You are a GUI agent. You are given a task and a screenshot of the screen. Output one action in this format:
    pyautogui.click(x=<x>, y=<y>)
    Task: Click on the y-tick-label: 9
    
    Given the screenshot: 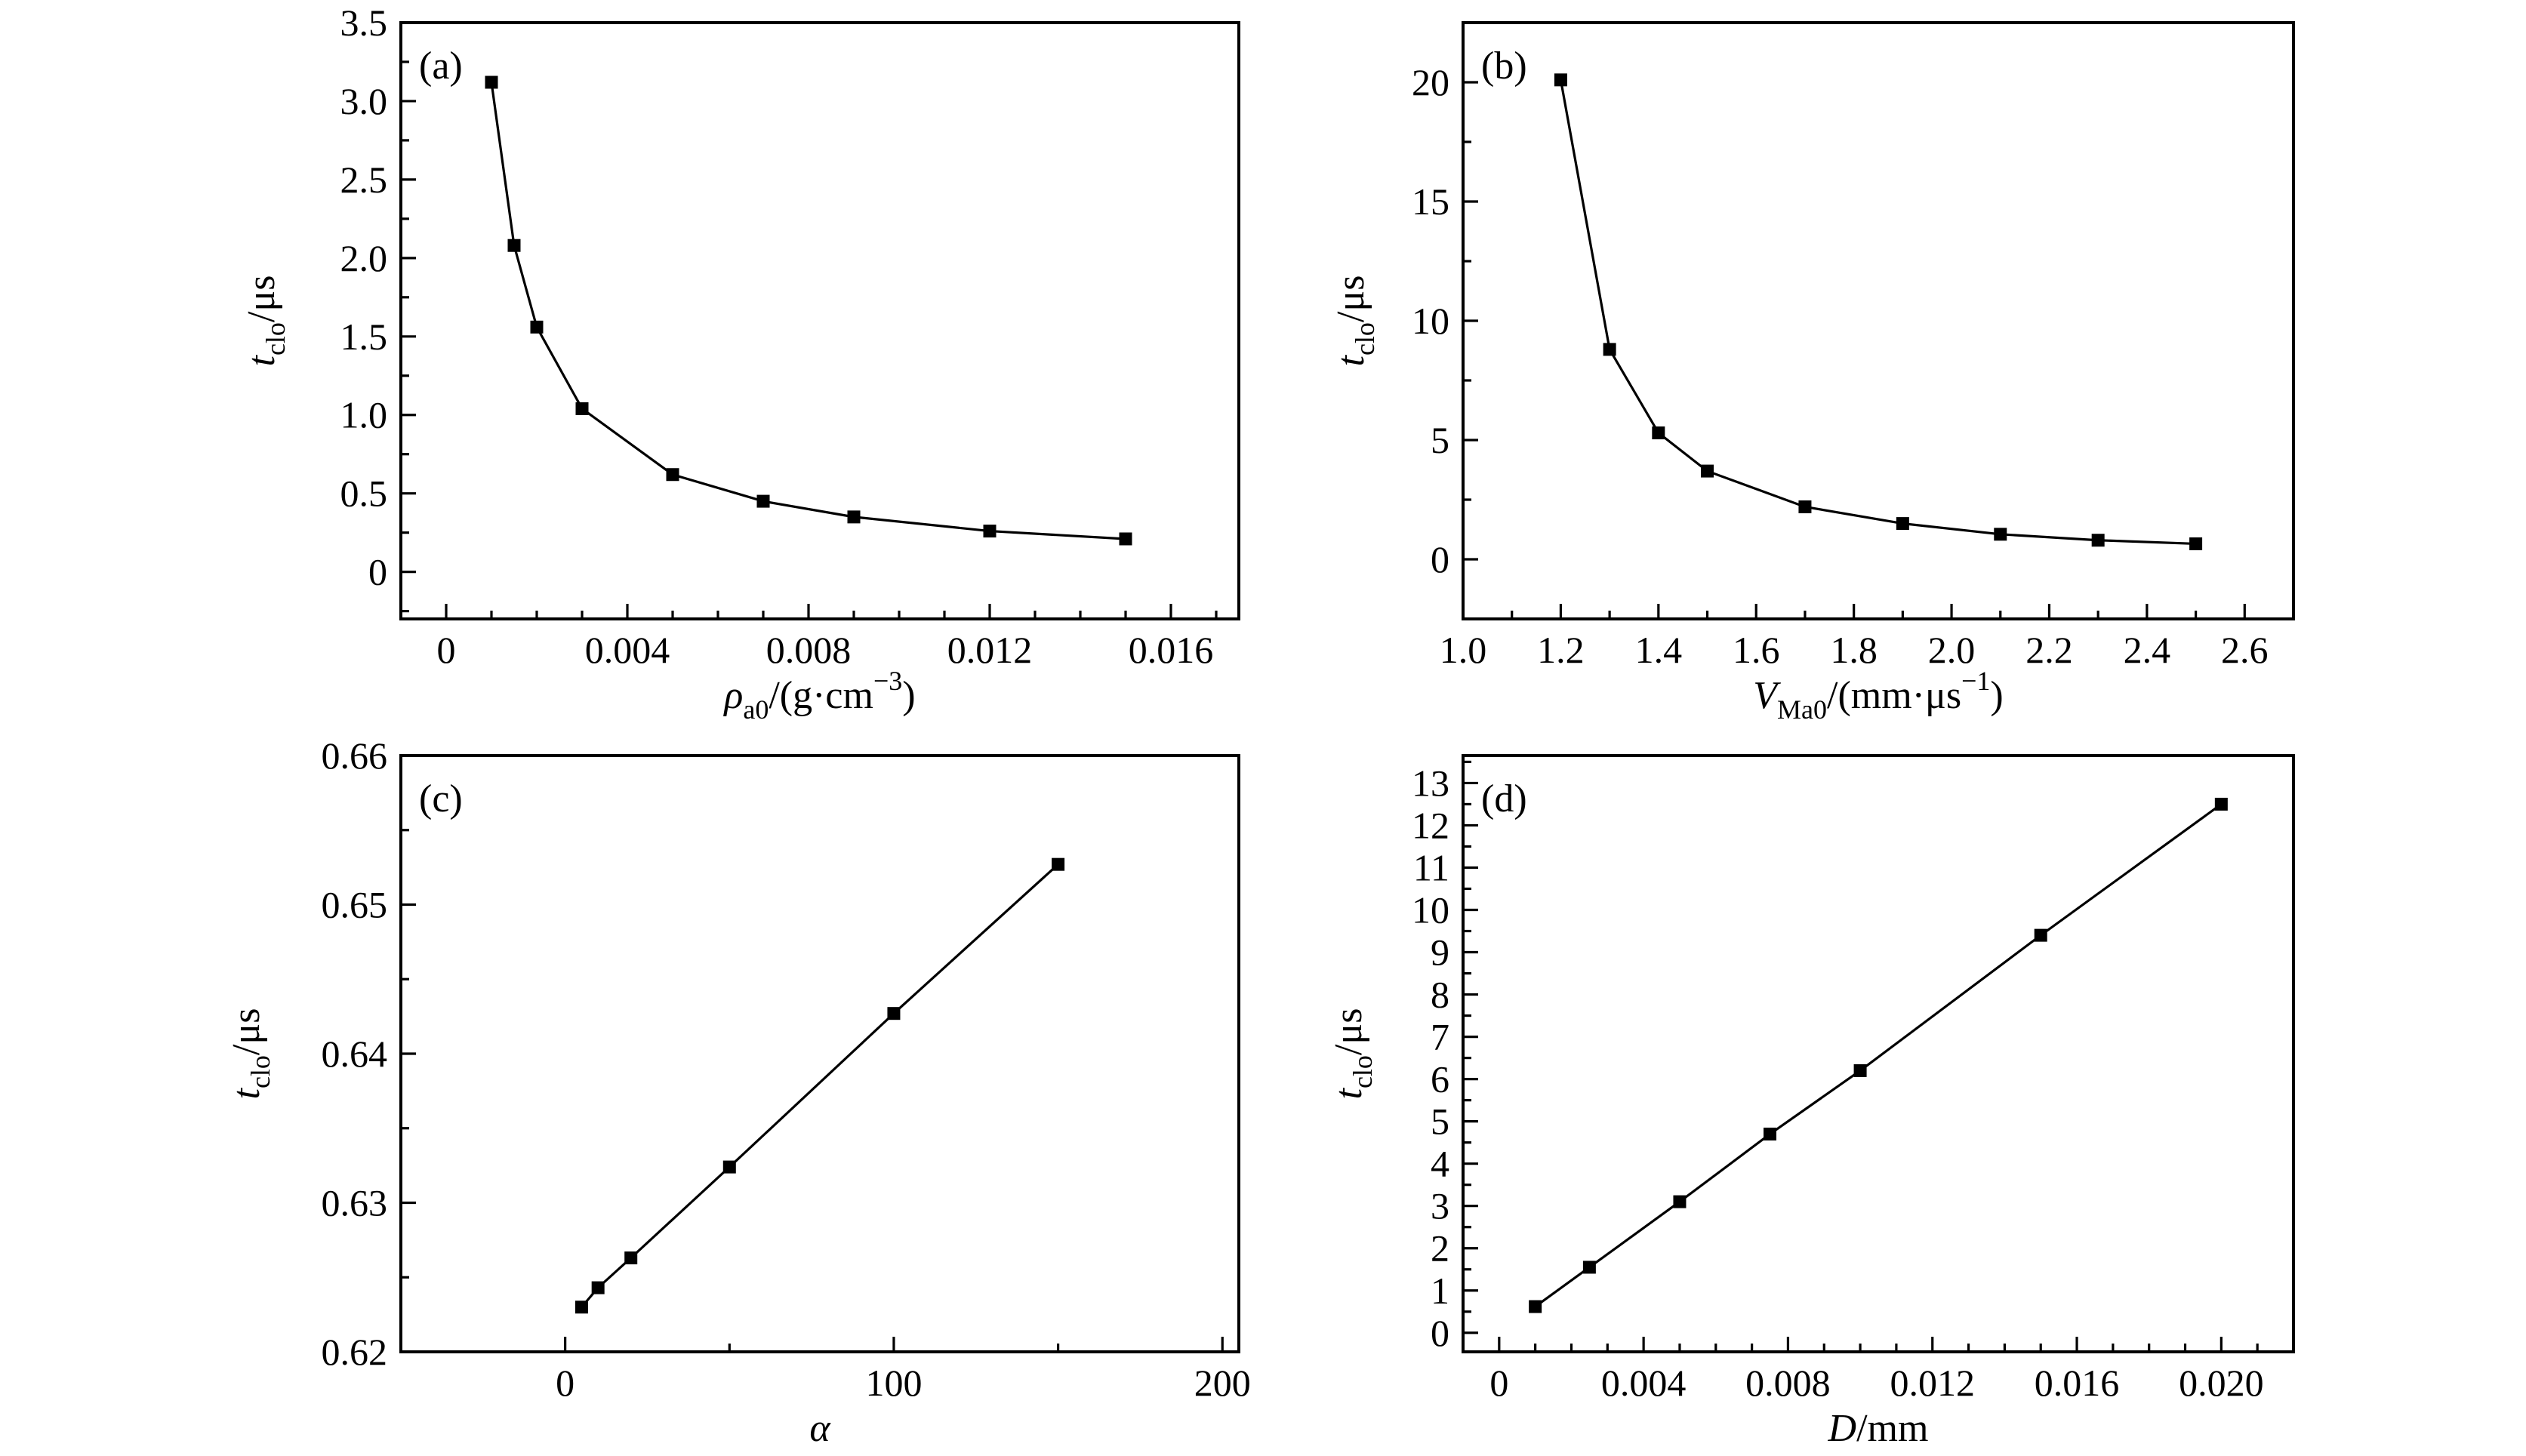 What is the action you would take?
    pyautogui.click(x=1440, y=952)
    